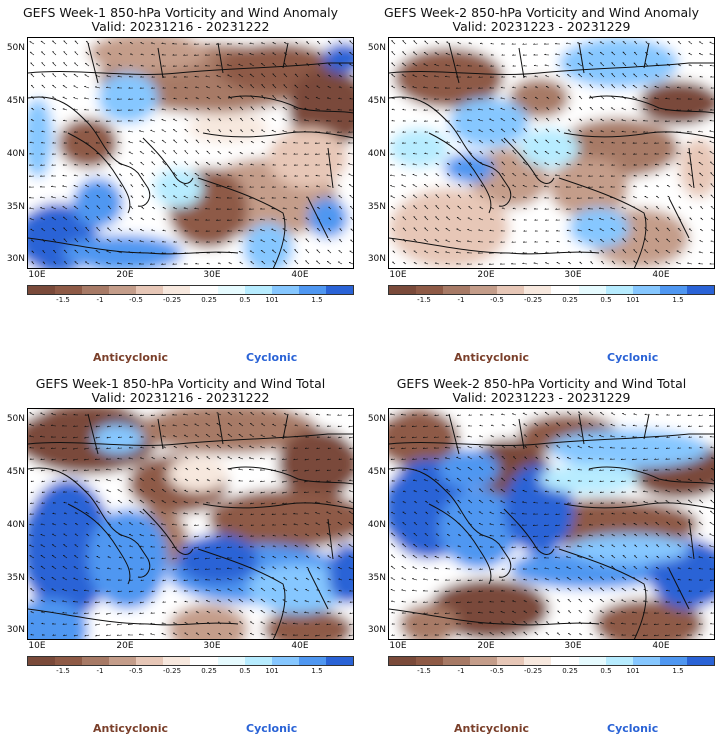 Image resolution: width=722 pixels, height=742 pixels. Describe the element at coordinates (492, 728) in the screenshot. I see `anticyclonic-label: Anticyclonic` at that location.